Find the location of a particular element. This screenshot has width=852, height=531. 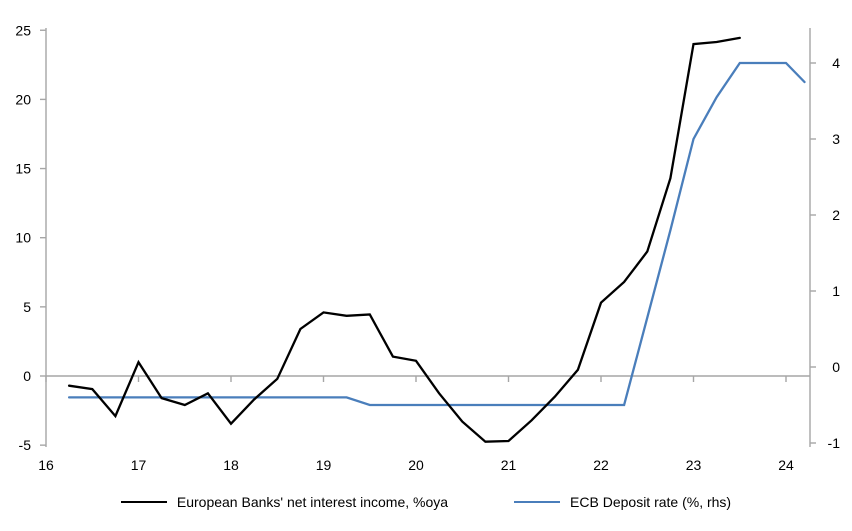

legend-item-deposit-rate: ECB Deposit rate (%, rhs) is located at coordinates (622, 502).